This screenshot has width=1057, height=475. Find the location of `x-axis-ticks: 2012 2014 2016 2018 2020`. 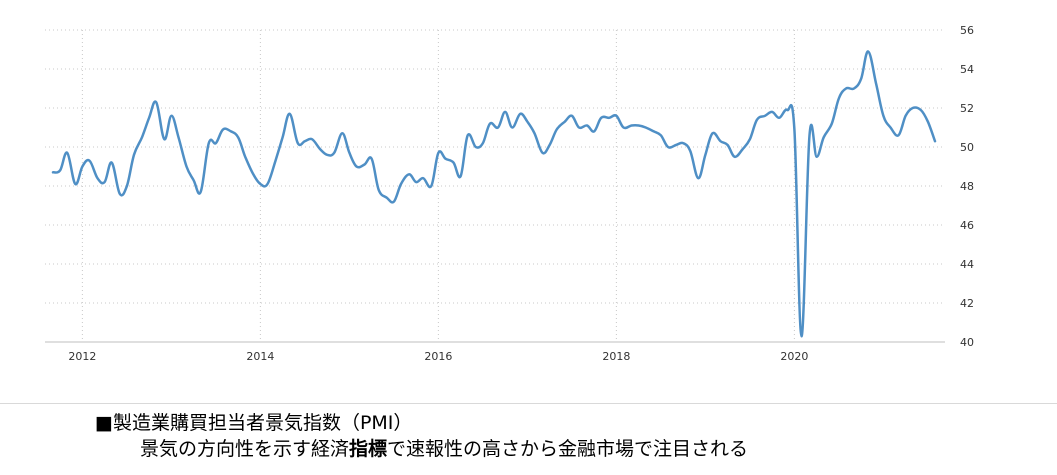

x-axis-ticks: 2012 2014 2016 2018 2020 is located at coordinates (438, 356).